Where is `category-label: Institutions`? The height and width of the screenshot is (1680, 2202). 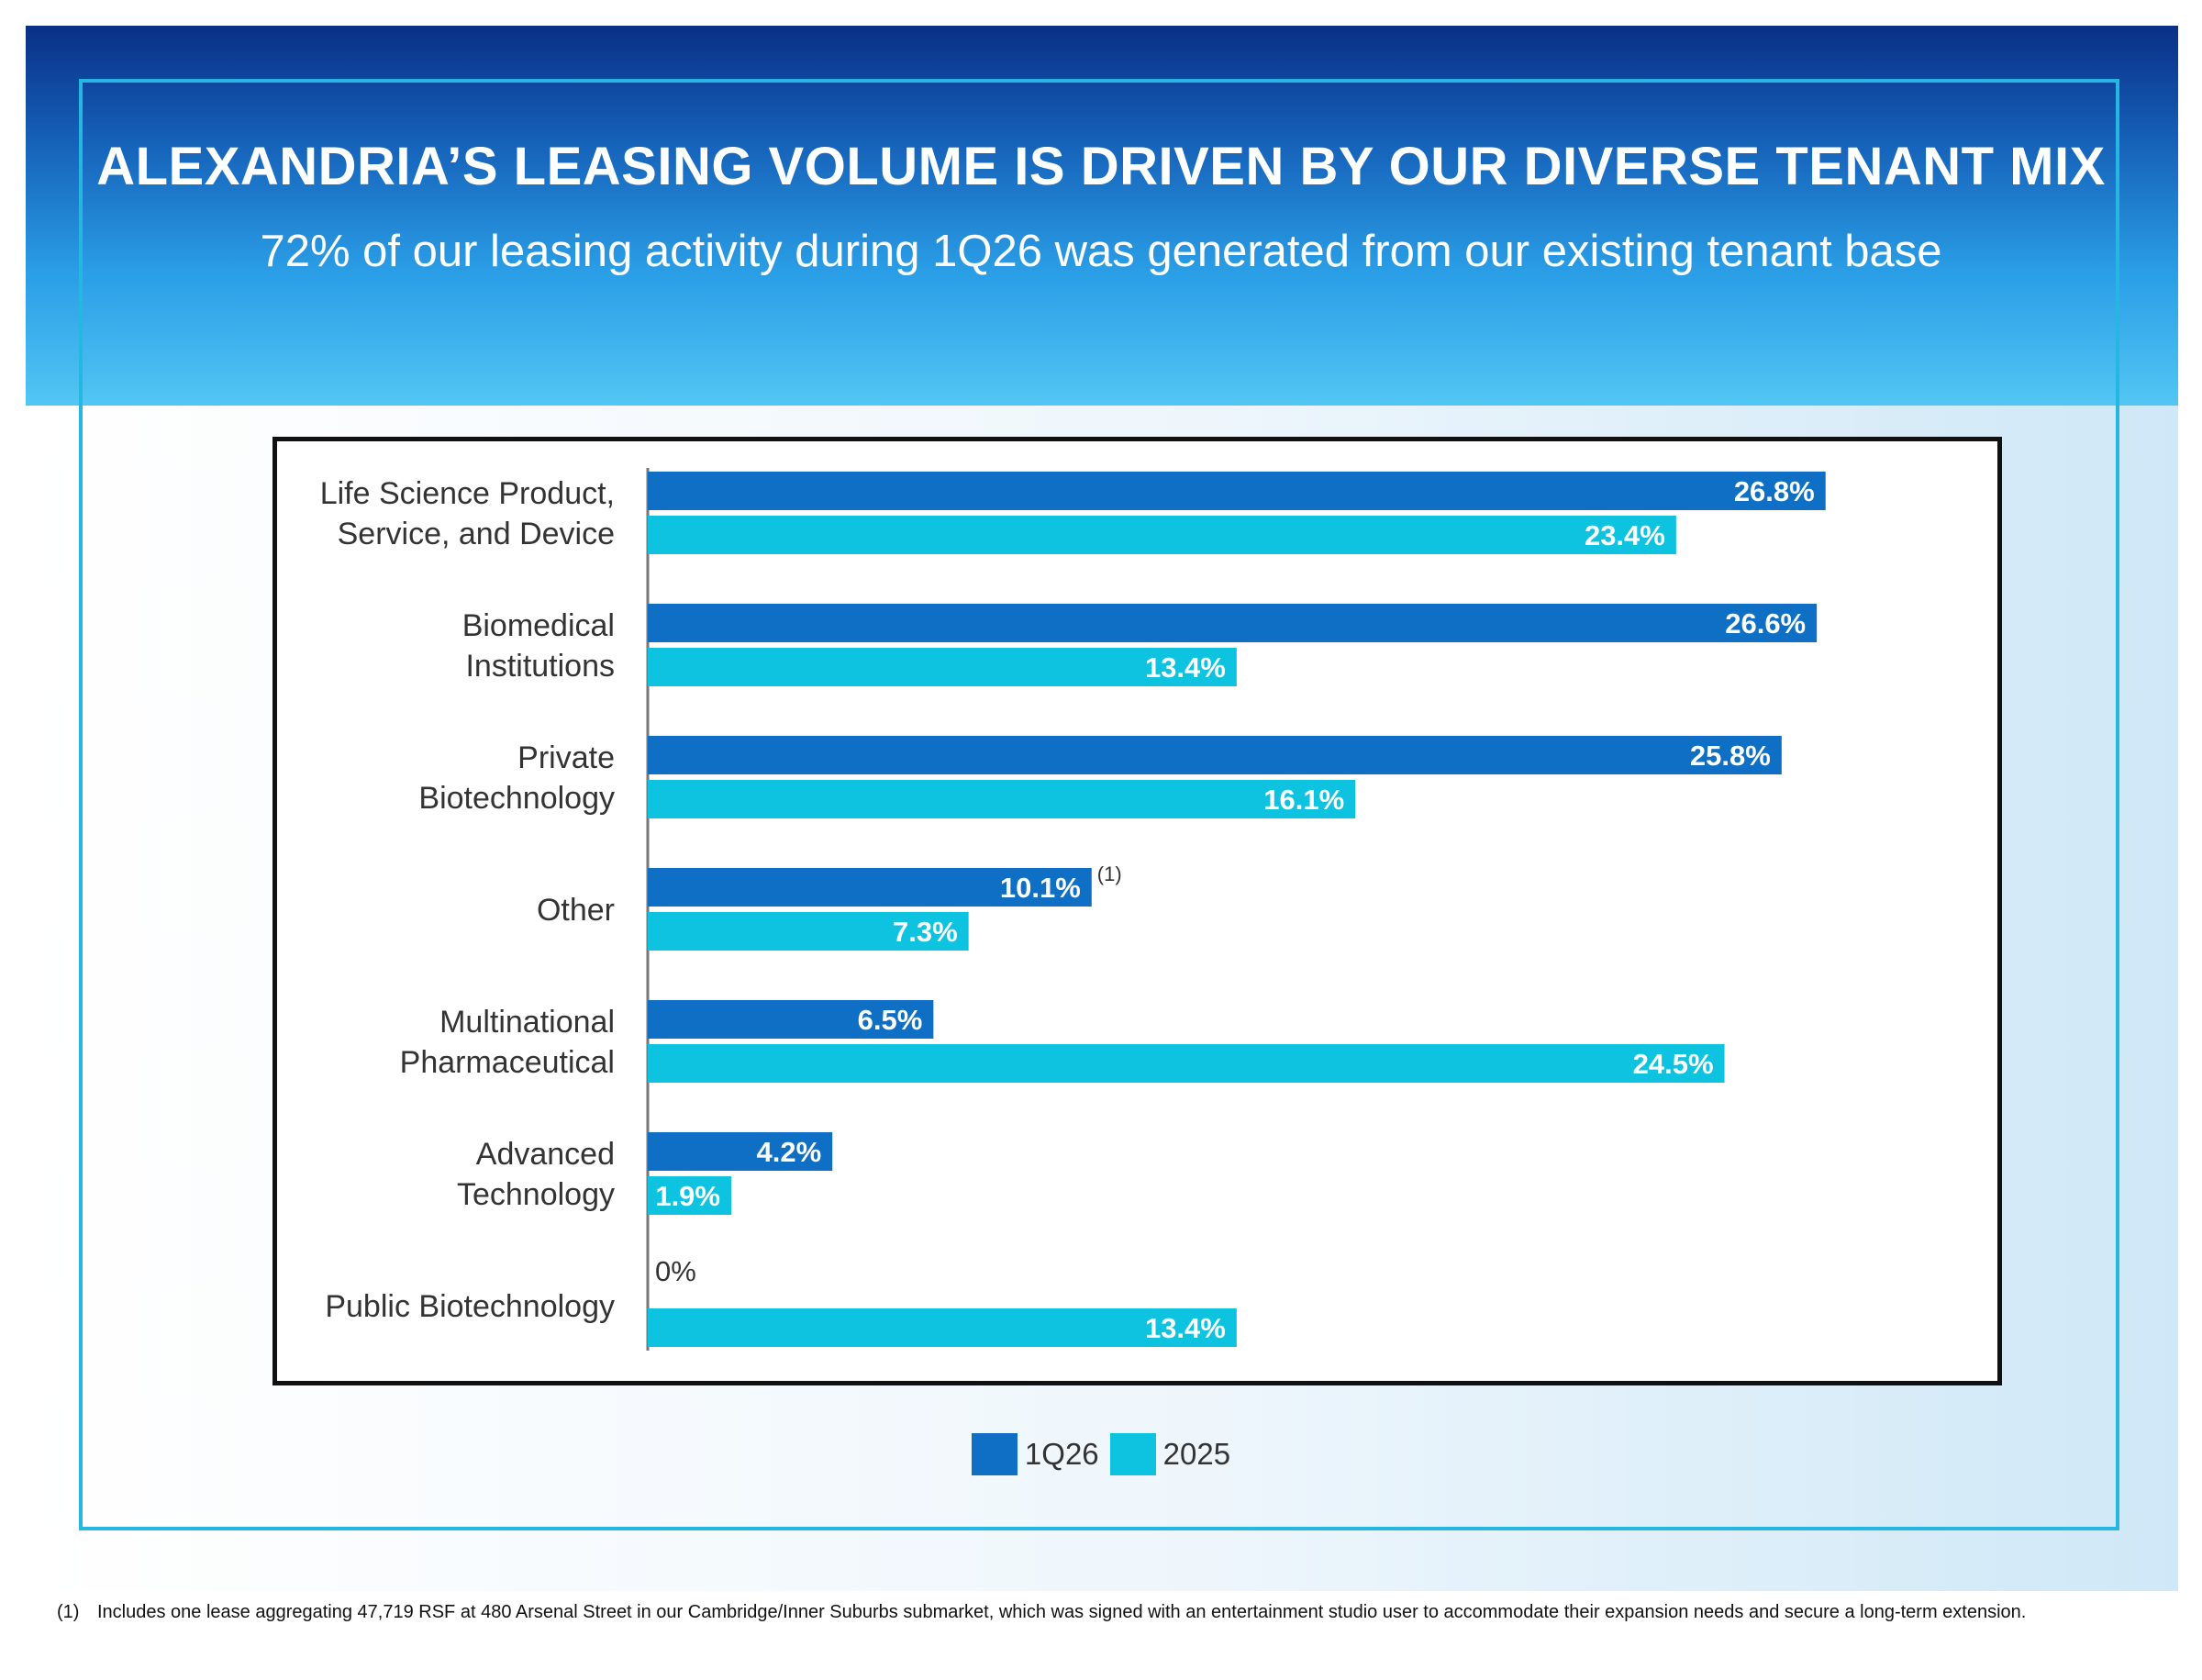 category-label: Institutions is located at coordinates (540, 666).